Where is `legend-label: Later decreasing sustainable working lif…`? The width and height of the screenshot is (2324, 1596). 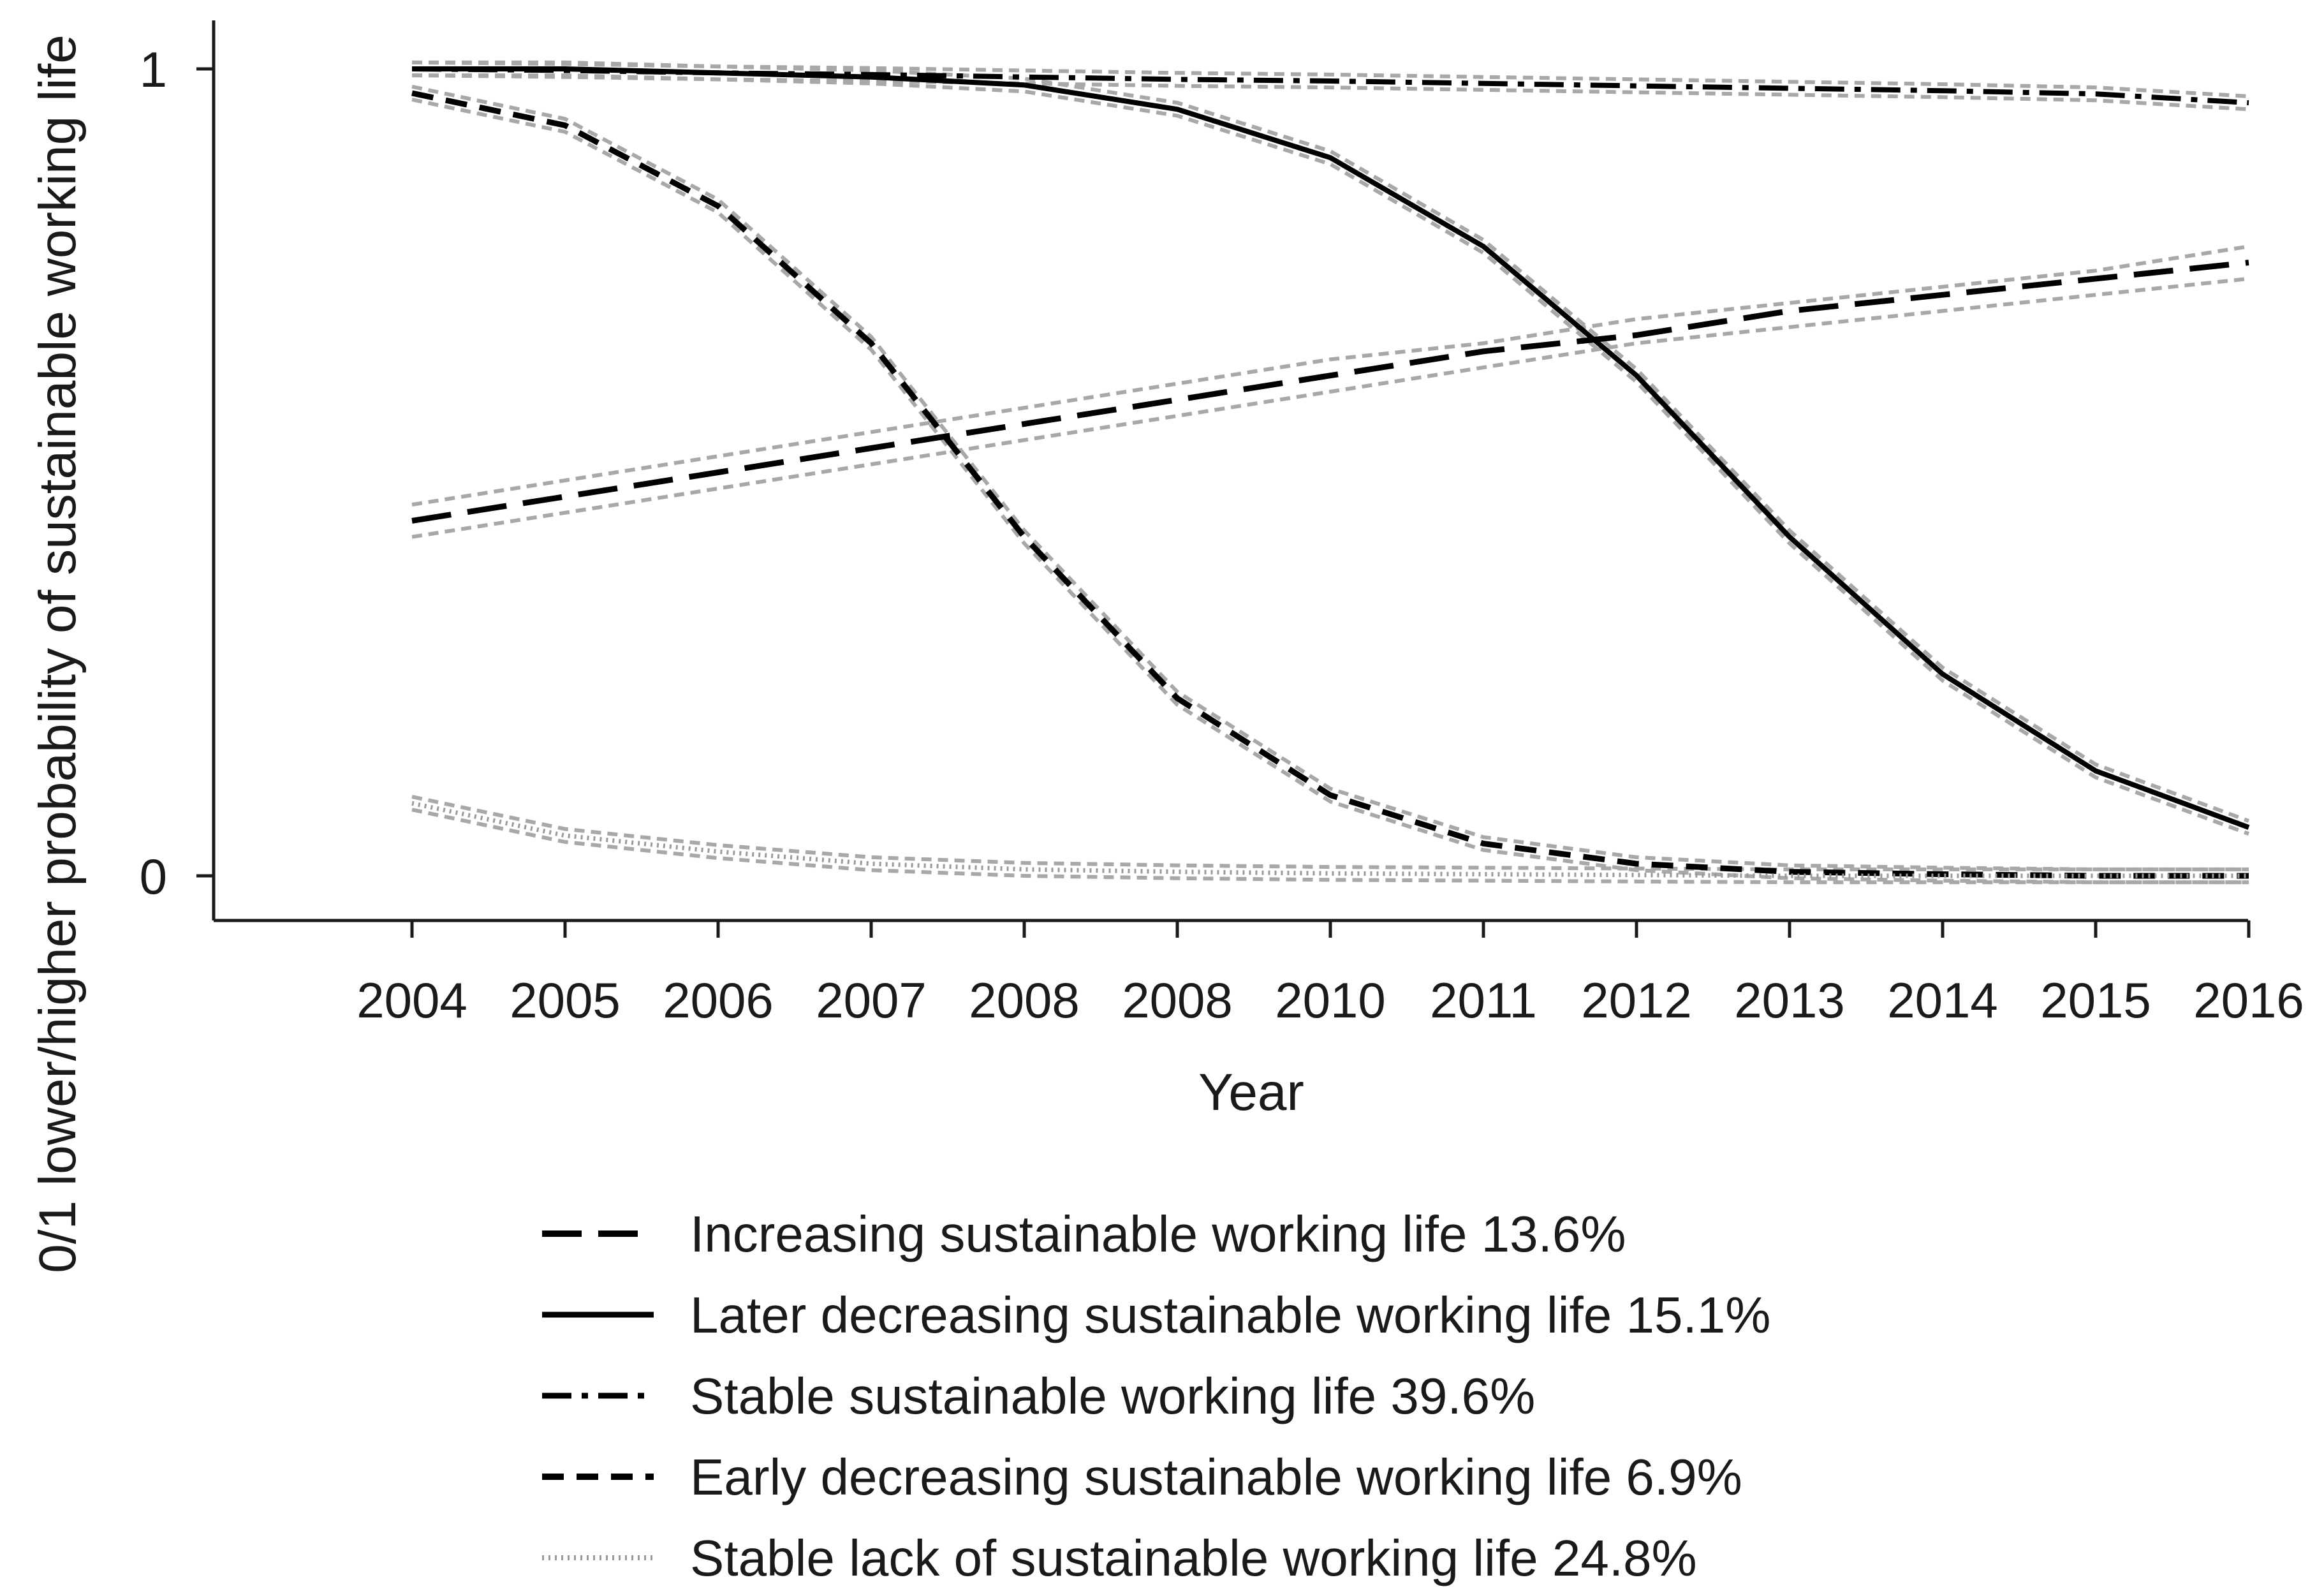
legend-label: Later decreasing sustainable working lif… is located at coordinates (1230, 1315).